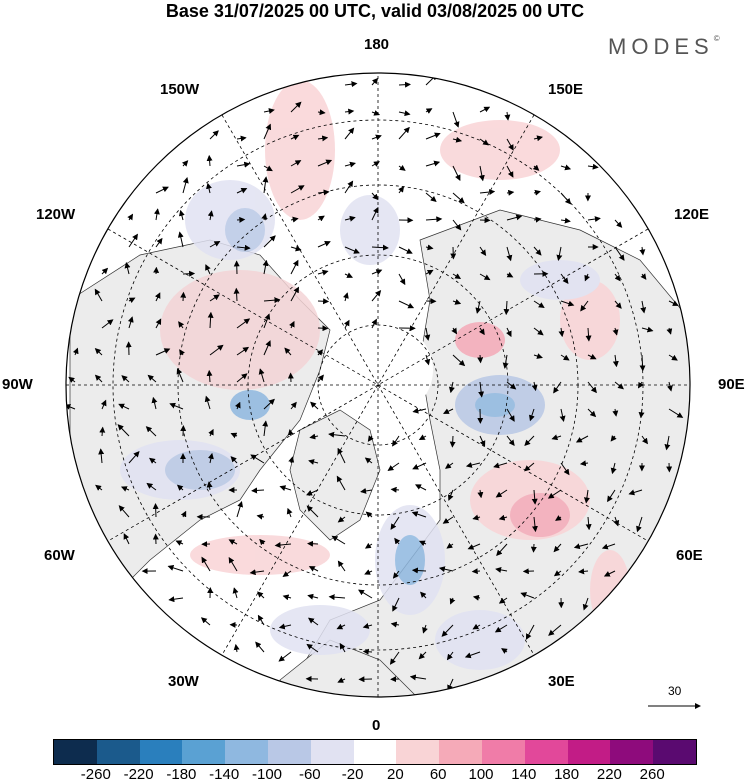  I want to click on lon-label-30e: 30E, so click(561, 681).